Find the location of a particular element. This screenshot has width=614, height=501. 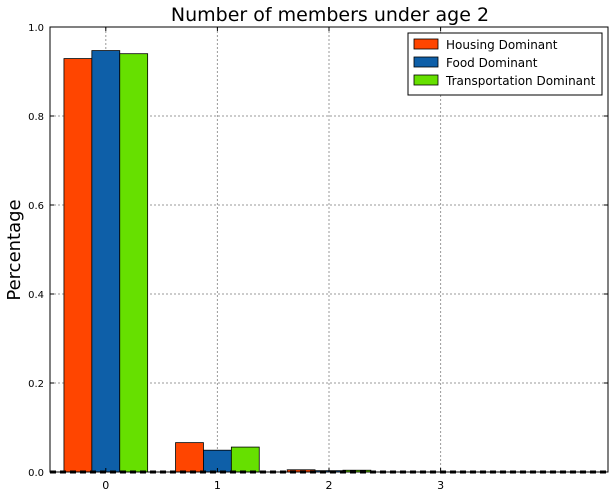

y-tick-label: 0.2 is located at coordinates (36, 384).